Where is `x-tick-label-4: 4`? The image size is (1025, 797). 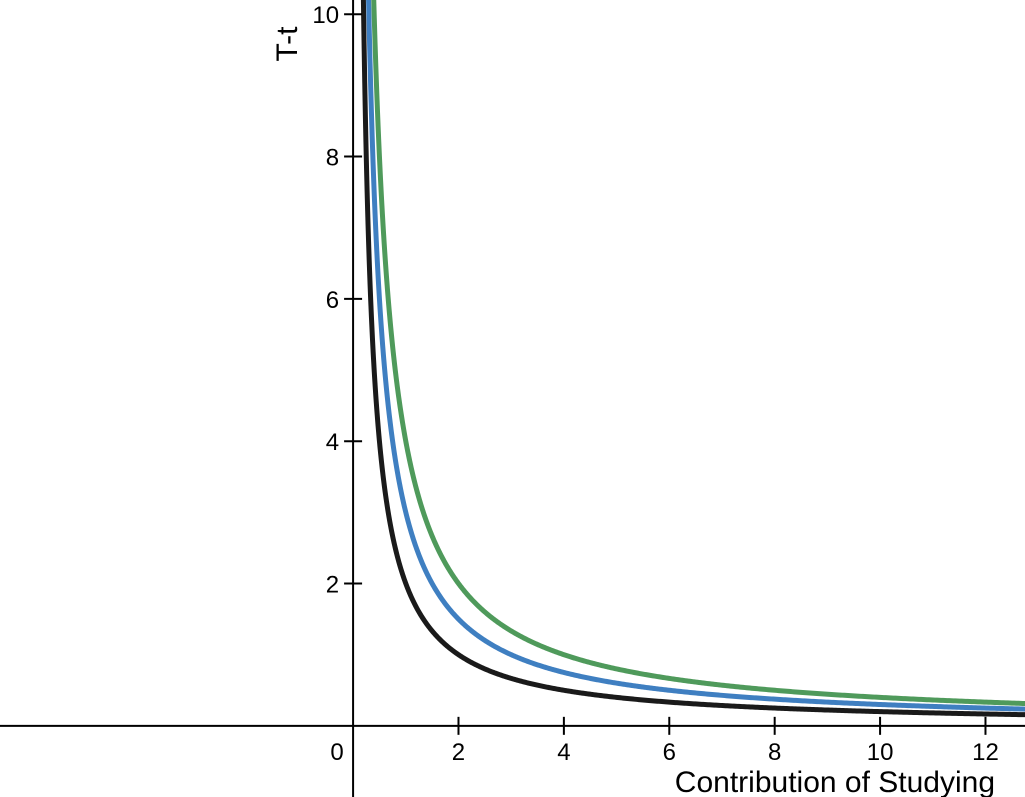
x-tick-label-4: 4 is located at coordinates (563, 752).